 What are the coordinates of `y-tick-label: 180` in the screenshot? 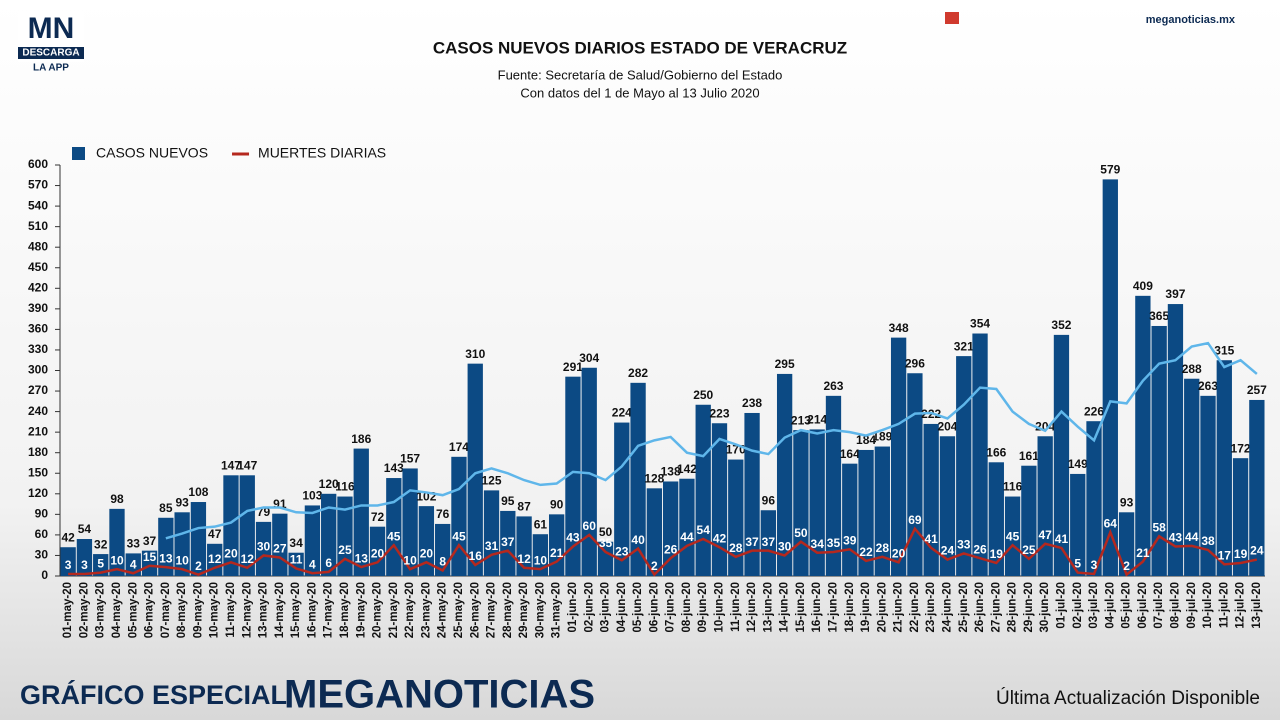 It's located at (38, 452).